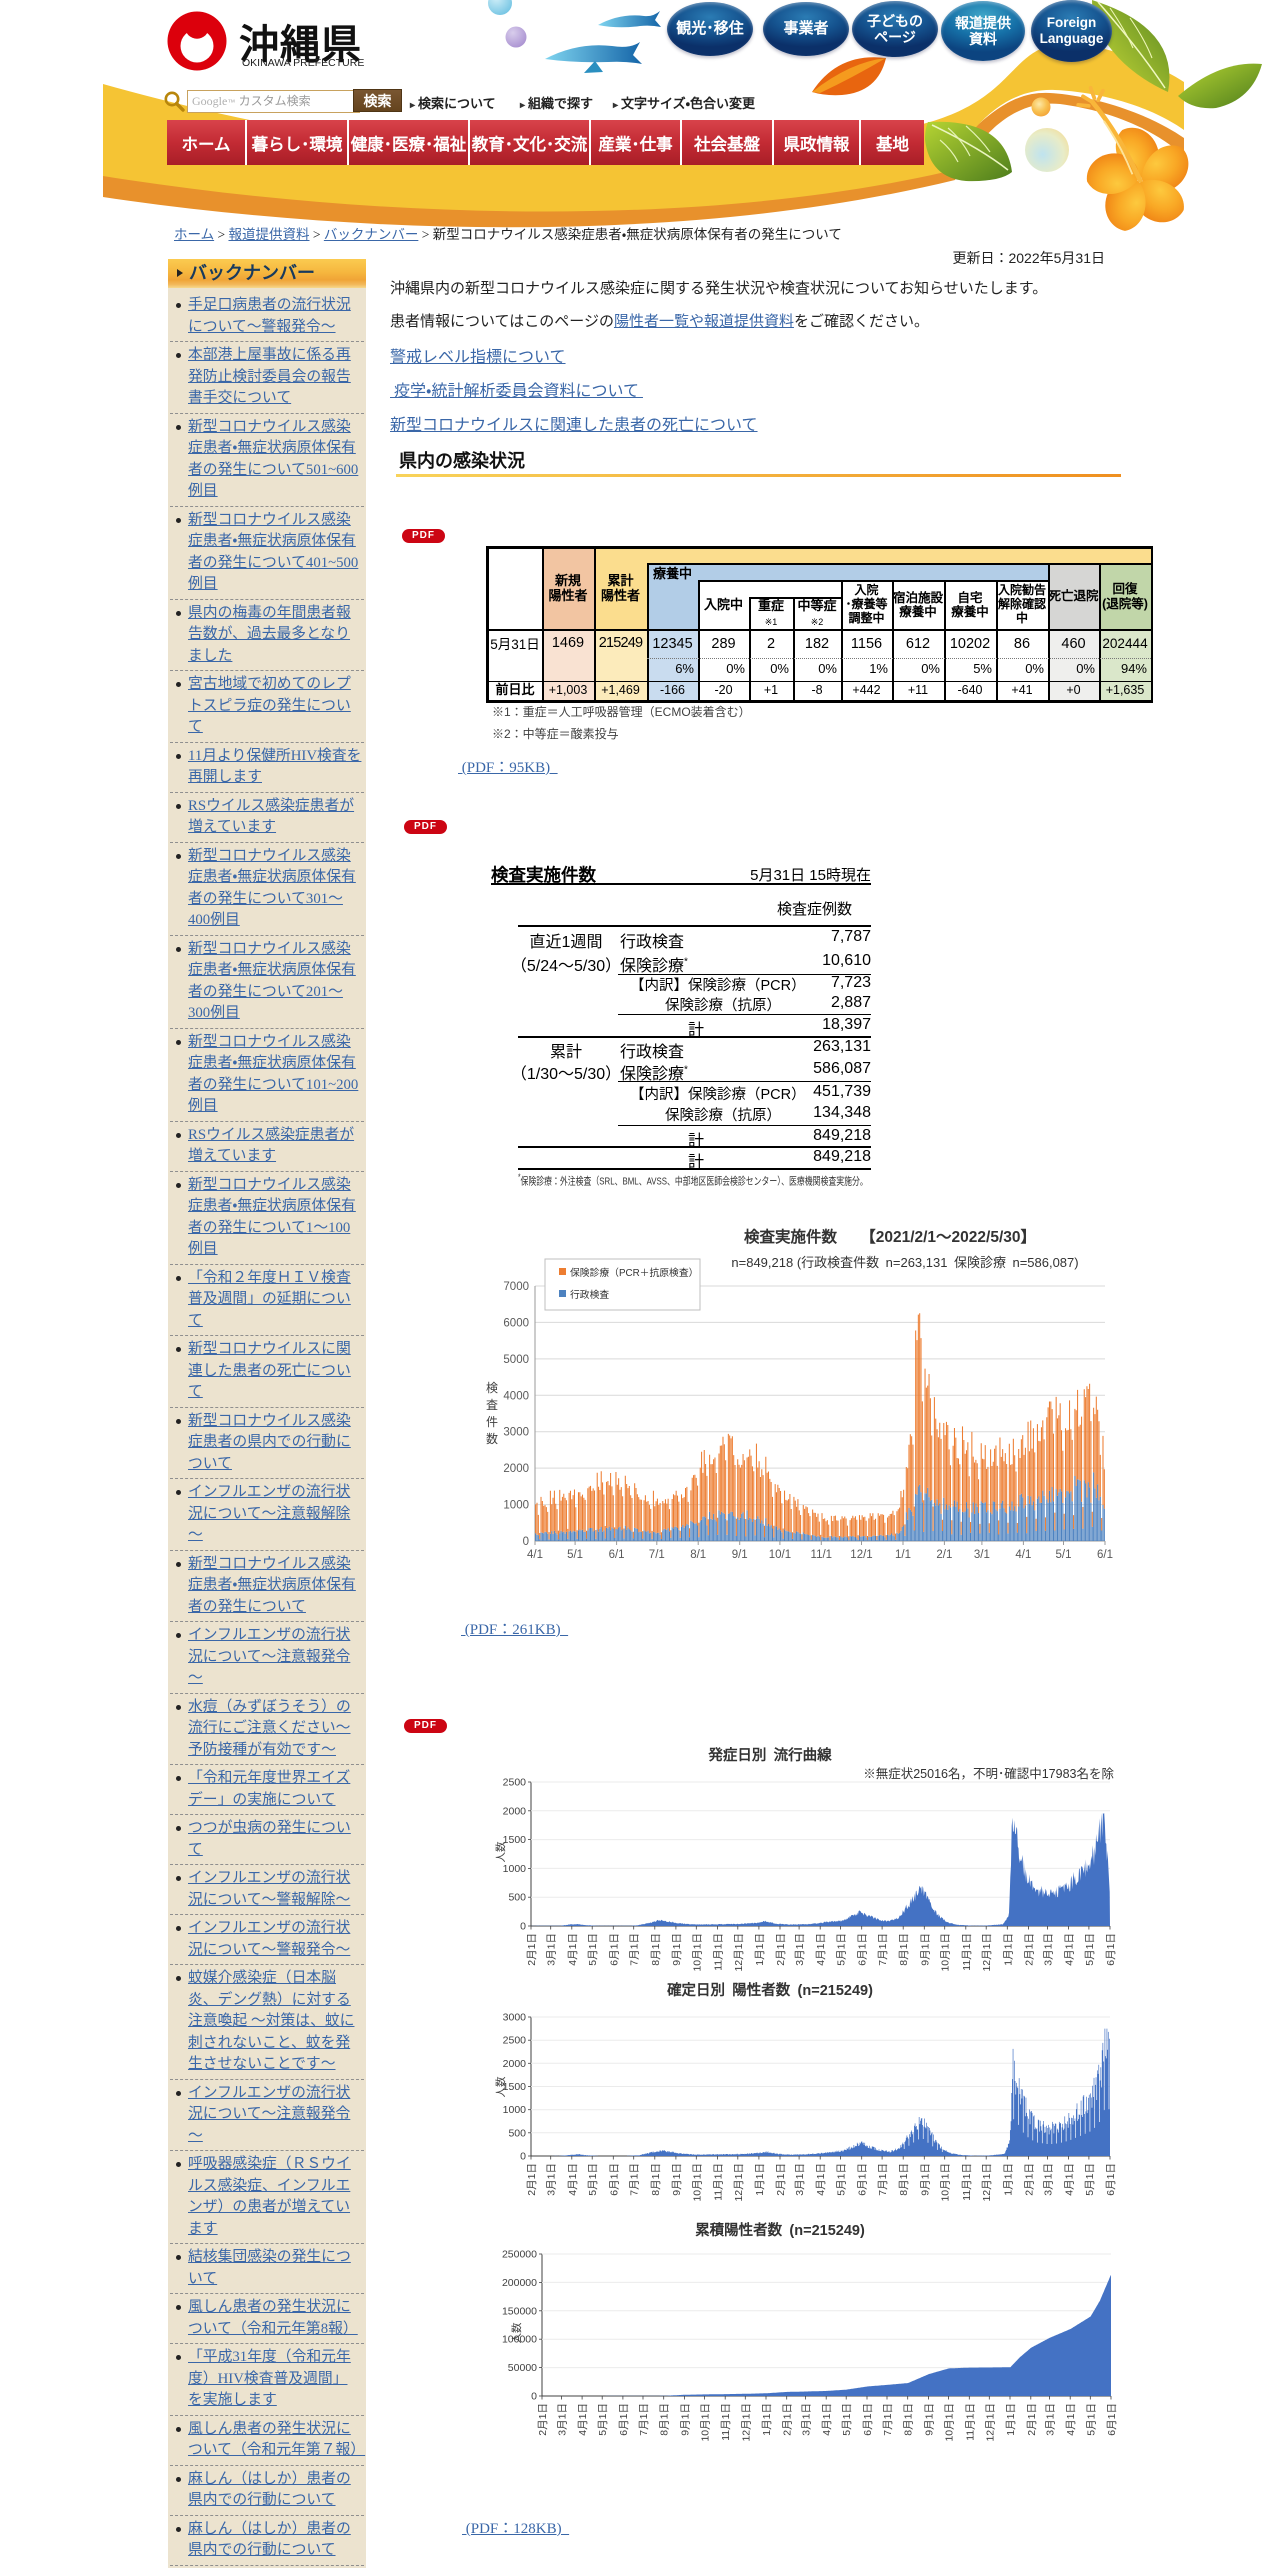  What do you see at coordinates (492, 1438) in the screenshot?
I see `svg-text: 数` at bounding box center [492, 1438].